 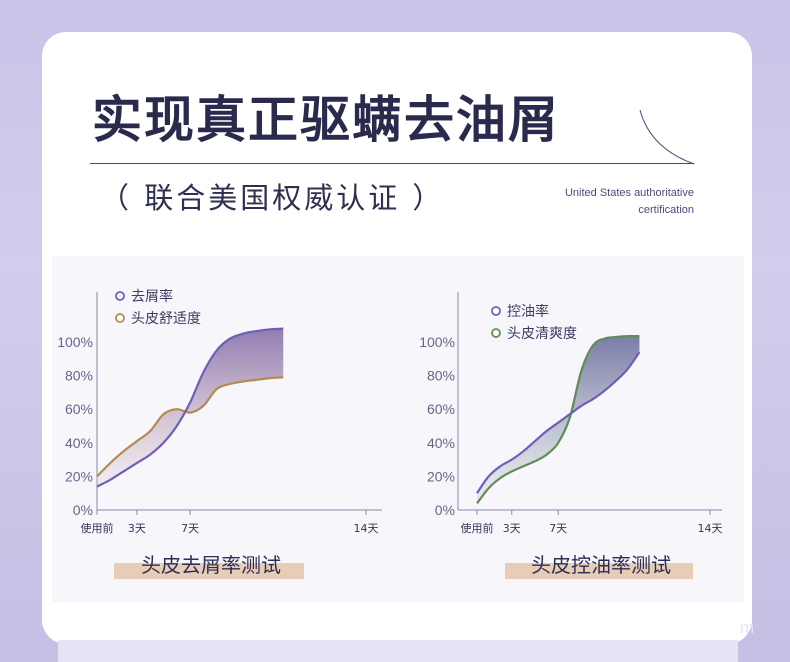 I want to click on series-band-去屑率, so click(x=190, y=407).